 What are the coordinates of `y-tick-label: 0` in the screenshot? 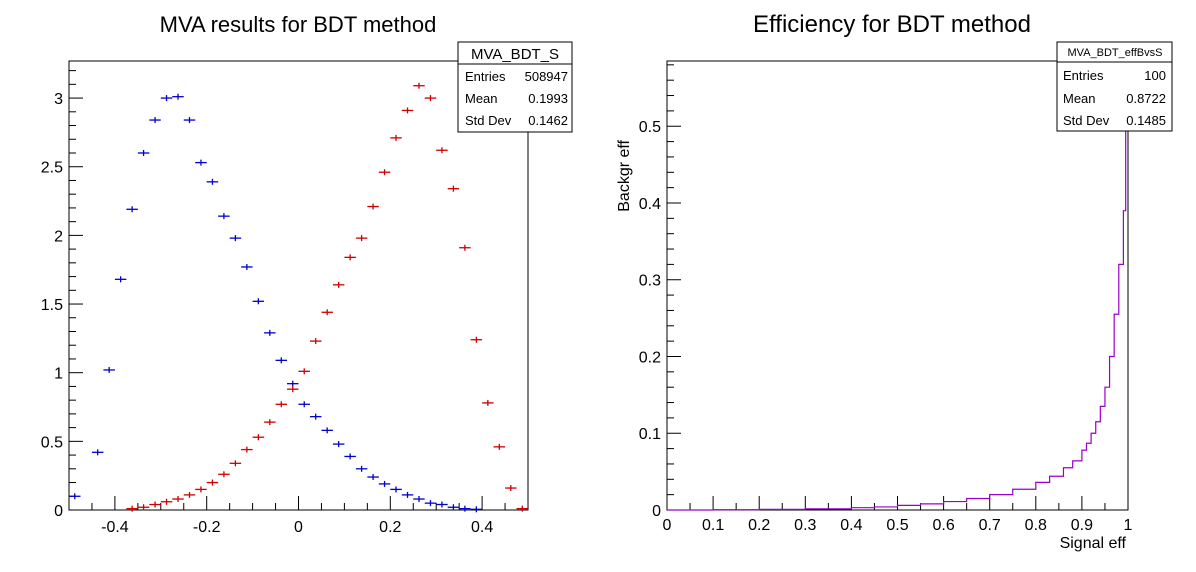 It's located at (58, 511).